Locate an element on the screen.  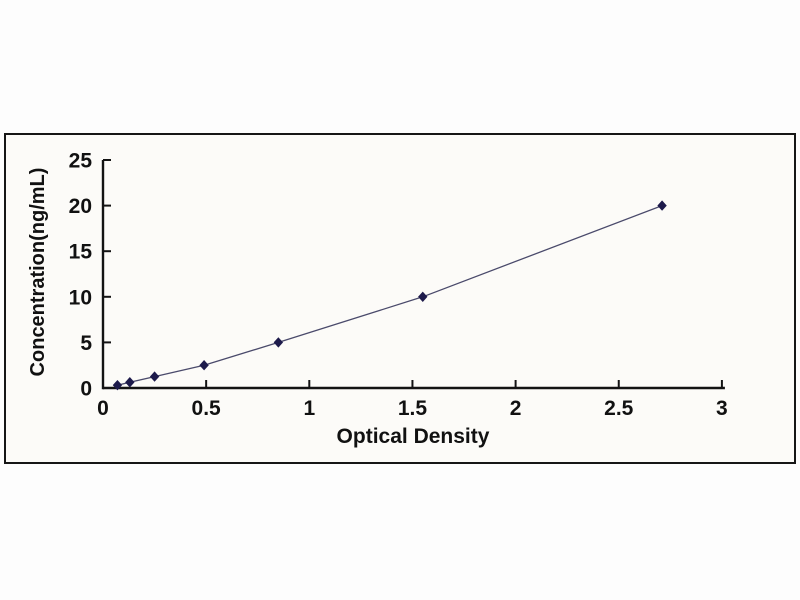
y-tick-label: 15 is located at coordinates (81, 252).